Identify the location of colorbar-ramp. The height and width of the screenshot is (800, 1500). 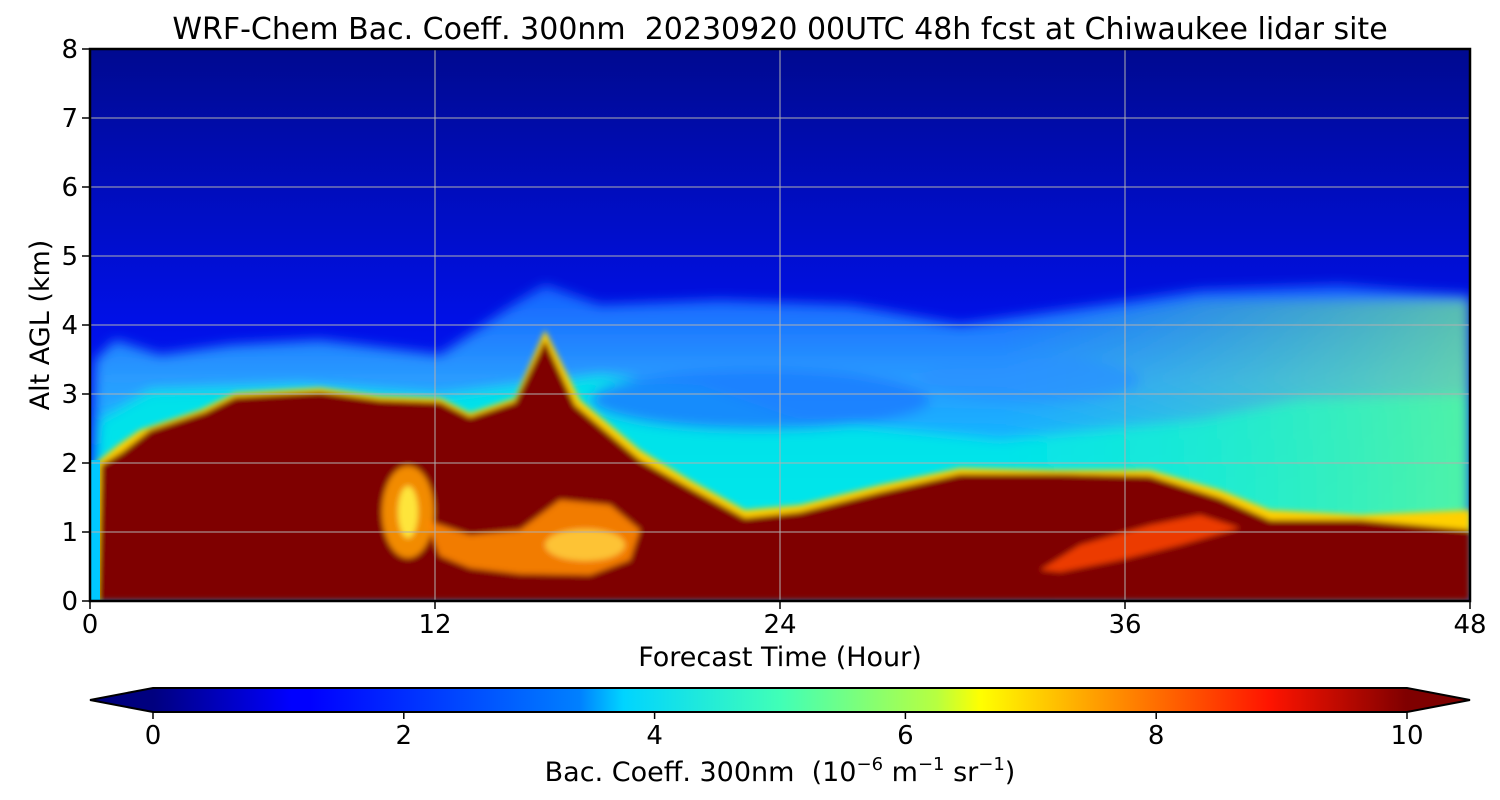
(780, 700).